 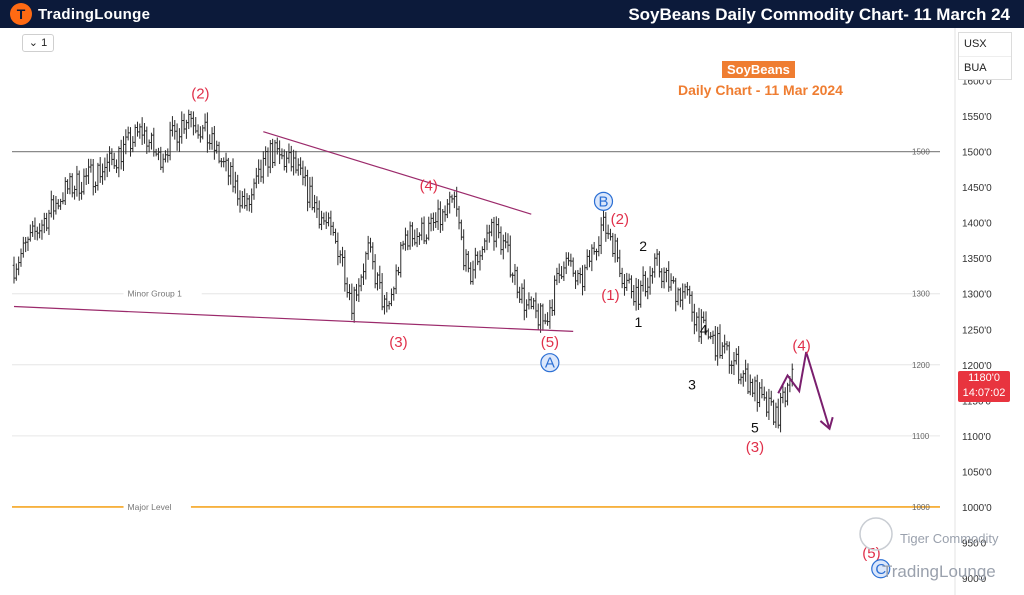 I want to click on wave-label: 4, so click(x=704, y=329).